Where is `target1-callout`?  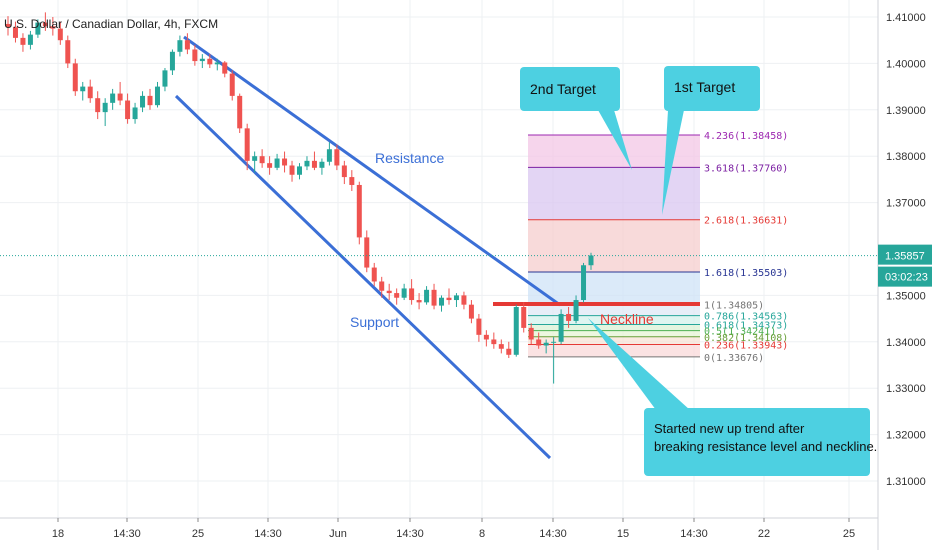
target1-callout is located at coordinates (712, 88).